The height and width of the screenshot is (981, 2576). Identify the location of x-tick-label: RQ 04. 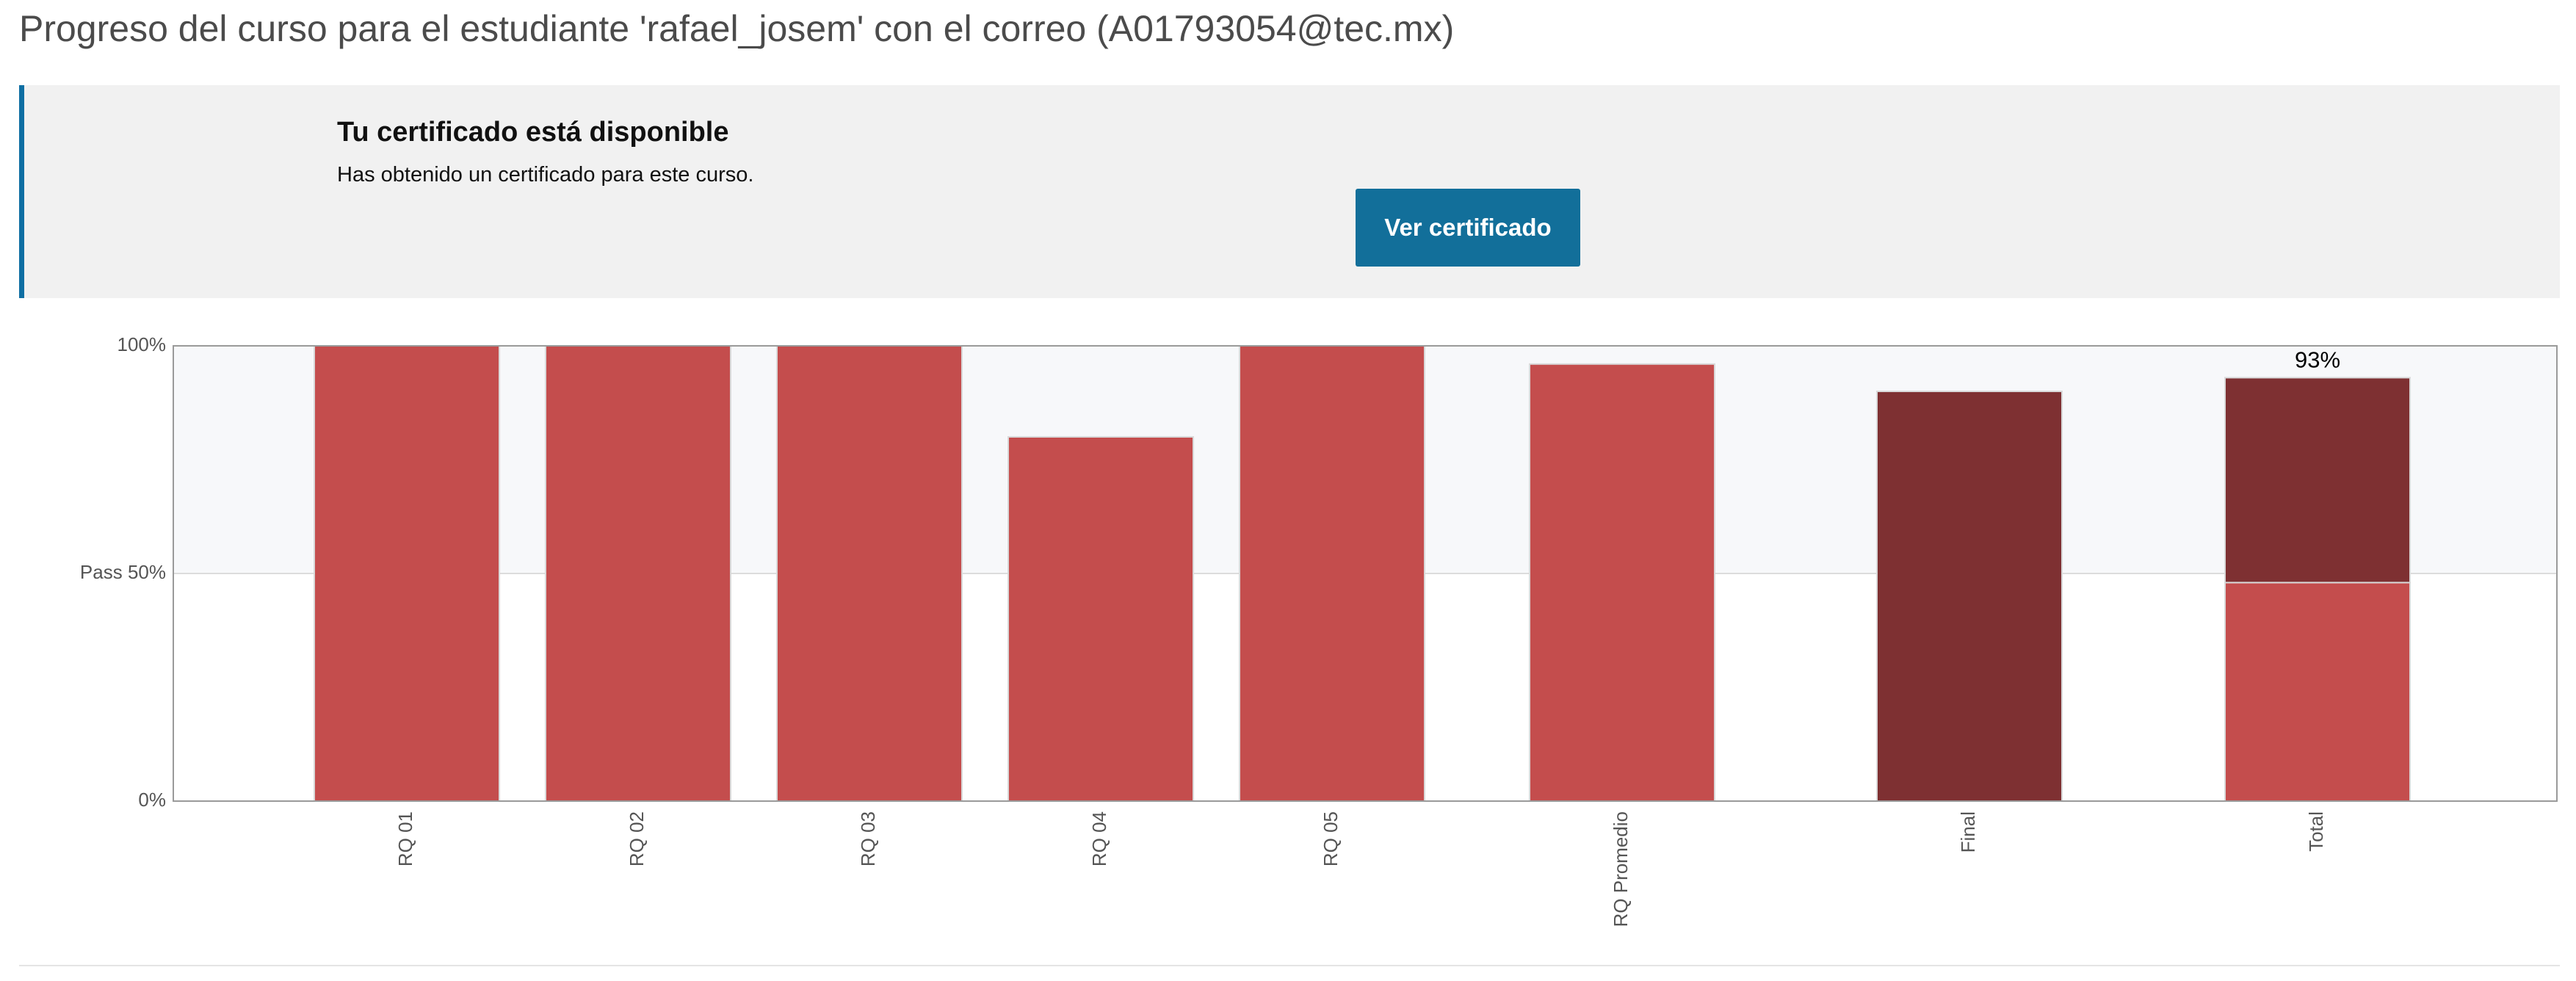
(1099, 838).